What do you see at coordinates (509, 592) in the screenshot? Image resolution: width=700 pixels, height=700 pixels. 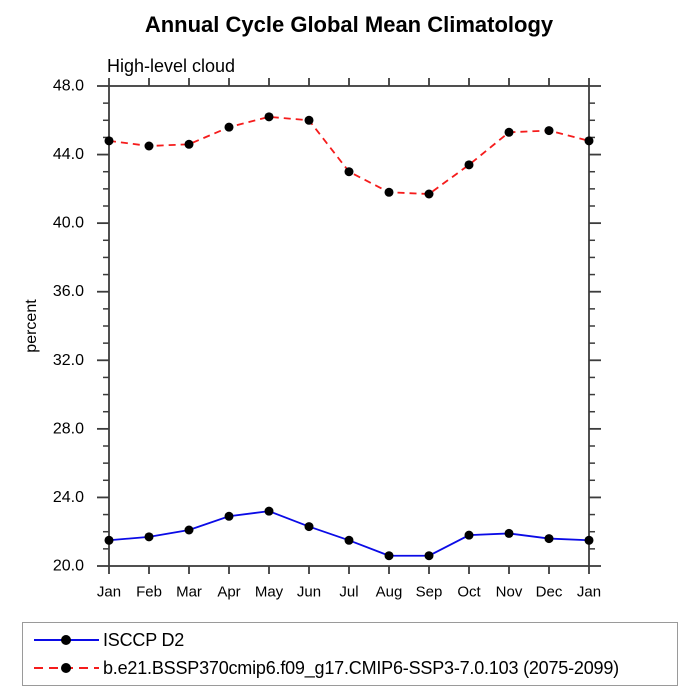 I see `x-tick-label: Nov` at bounding box center [509, 592].